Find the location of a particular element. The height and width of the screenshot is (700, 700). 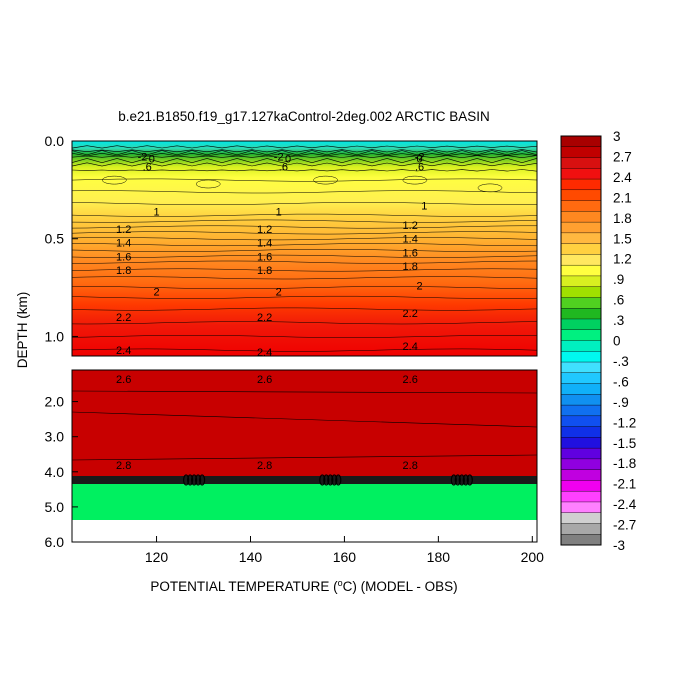

lower-contour-lines is located at coordinates (304, 438).